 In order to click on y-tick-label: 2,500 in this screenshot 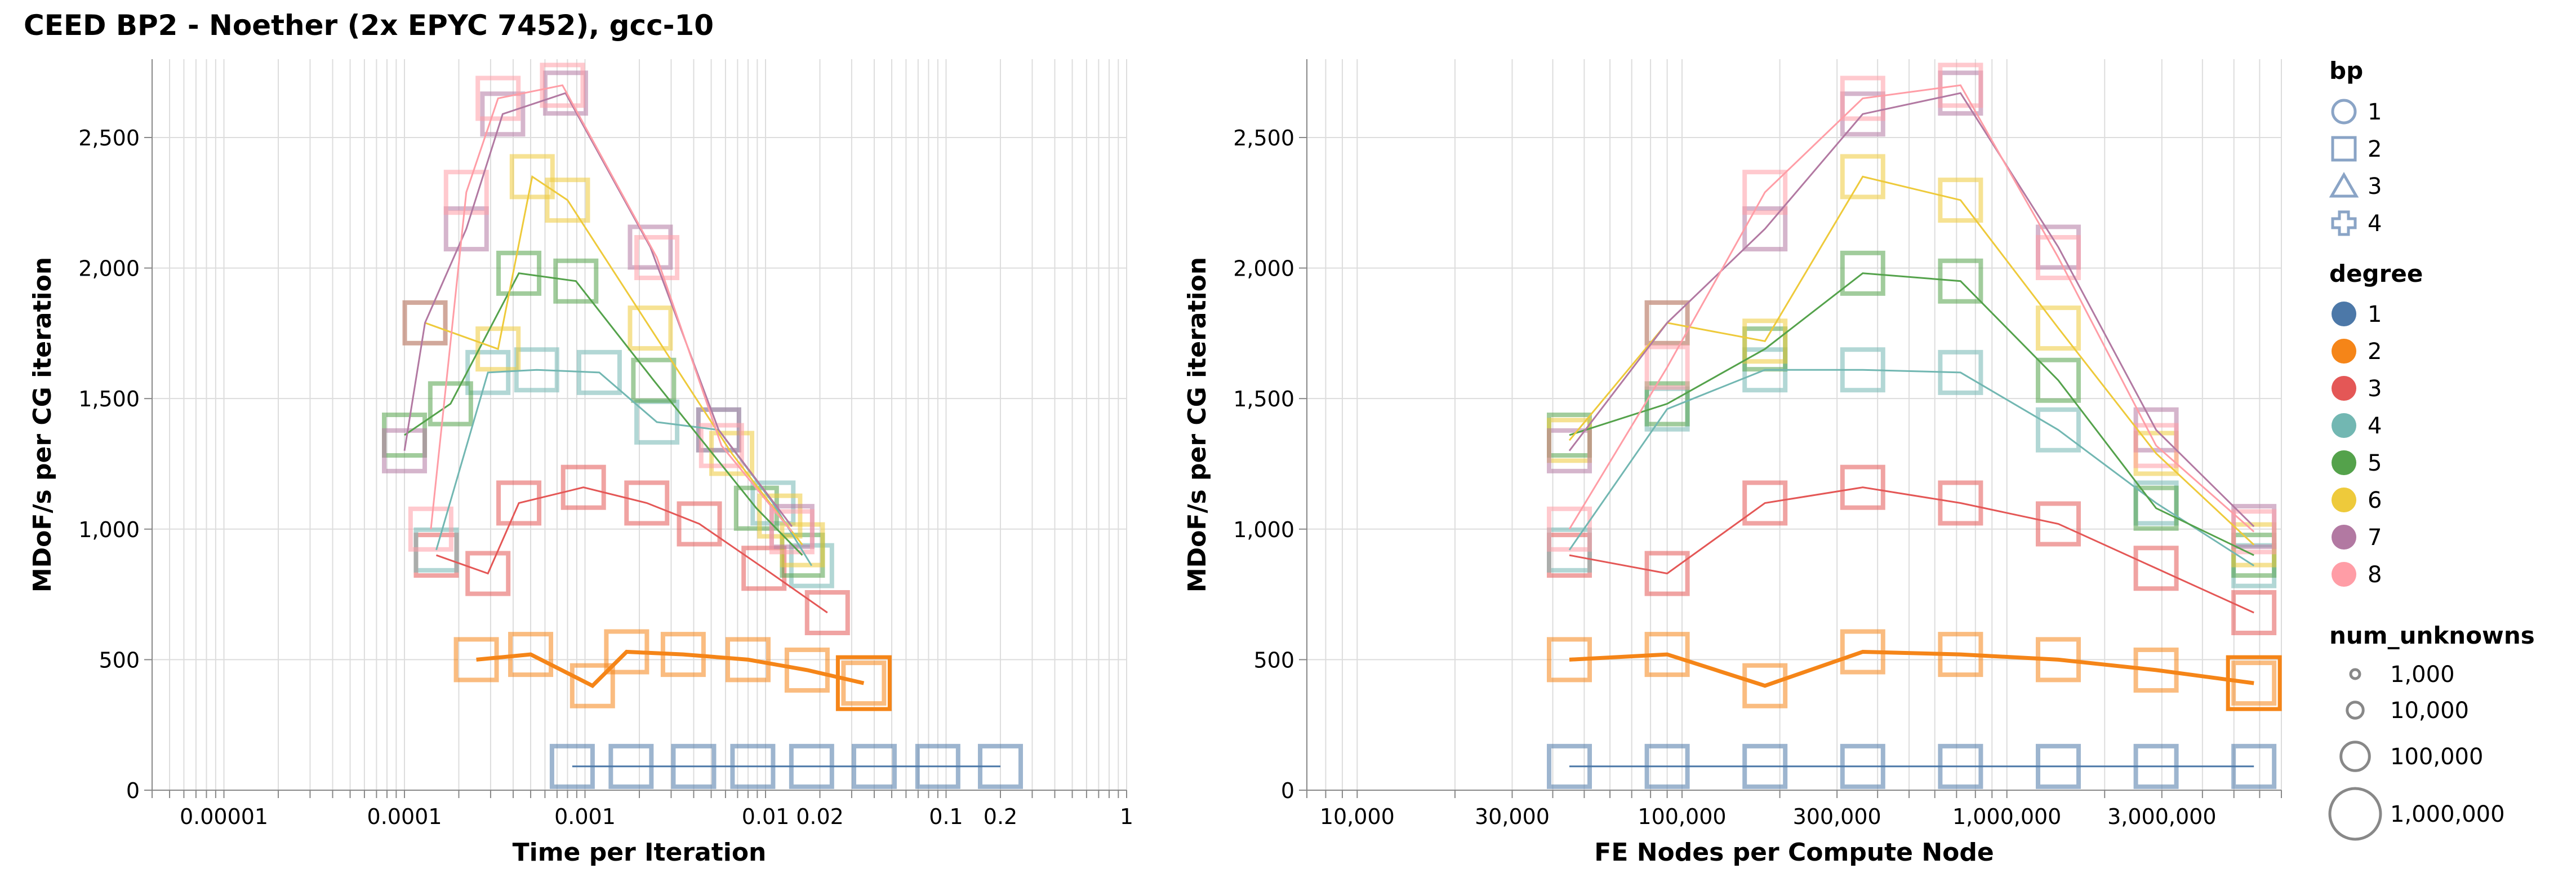, I will do `click(1263, 138)`.